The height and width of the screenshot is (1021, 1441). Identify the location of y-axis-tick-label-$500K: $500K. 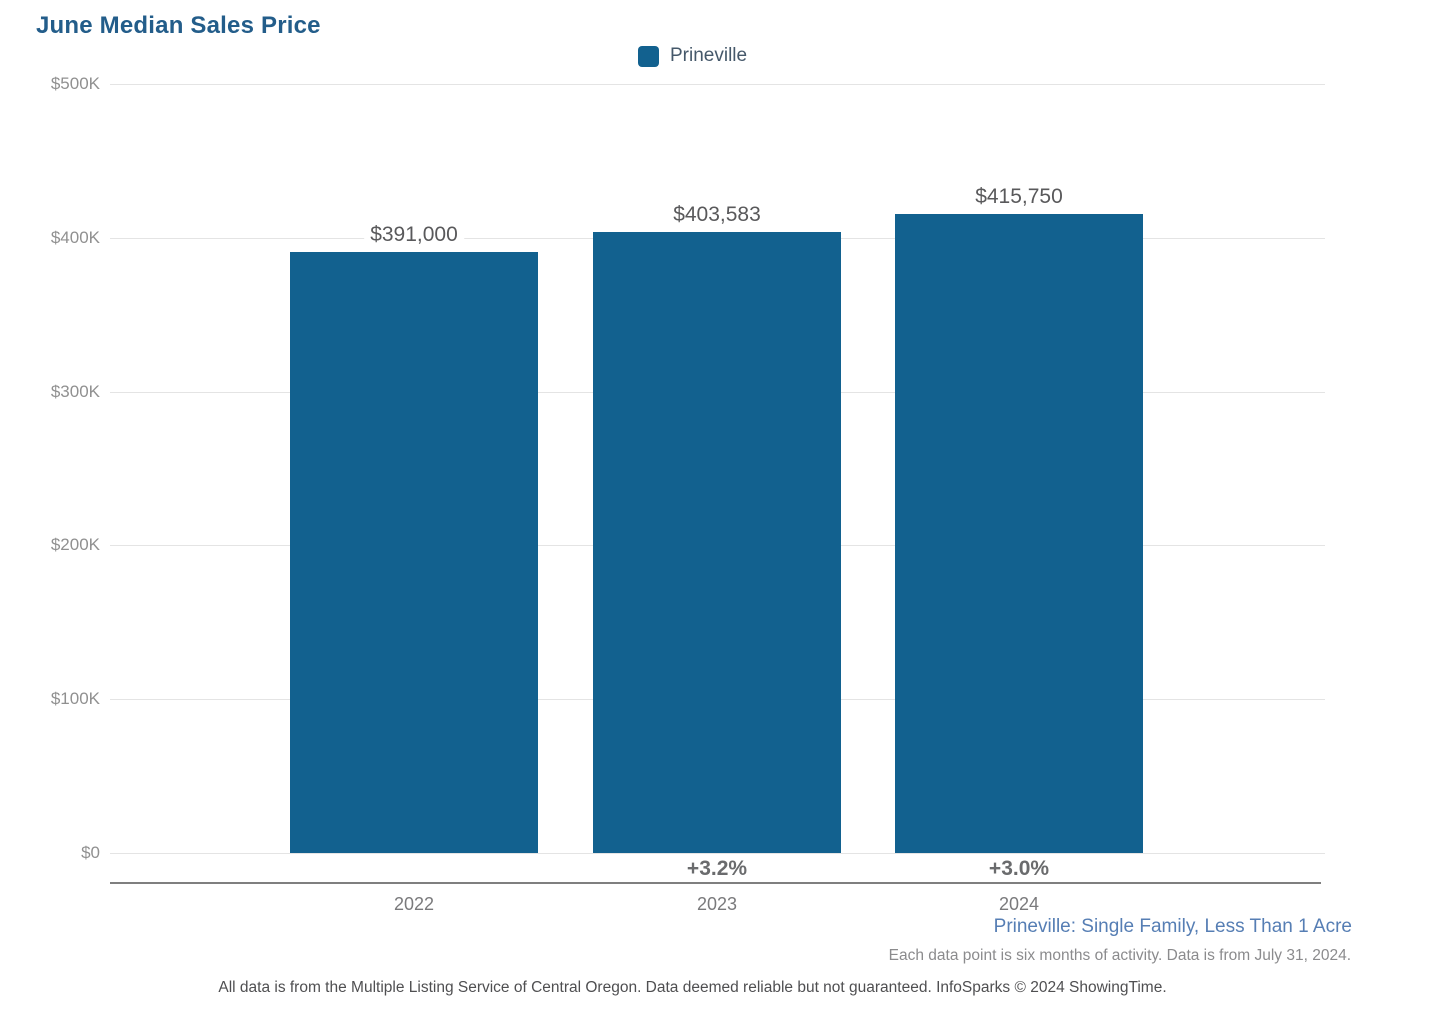
(75, 83).